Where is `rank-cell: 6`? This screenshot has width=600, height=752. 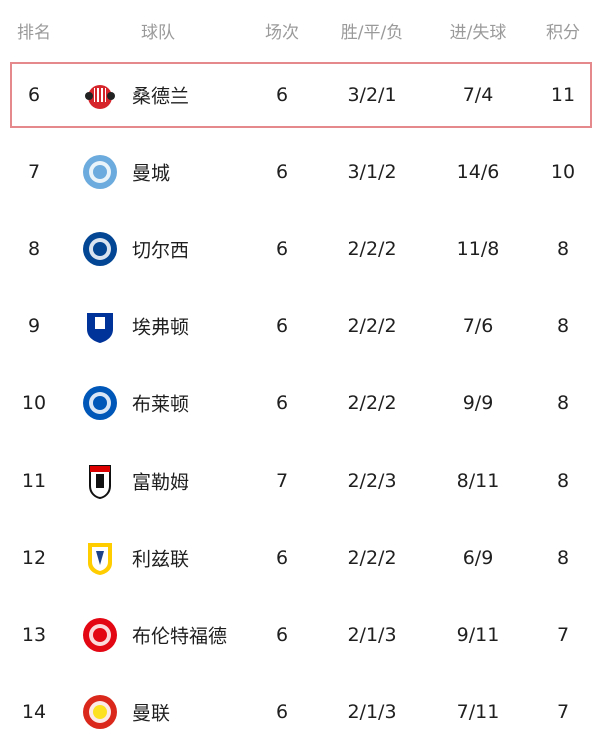
rank-cell: 6 is located at coordinates (34, 95).